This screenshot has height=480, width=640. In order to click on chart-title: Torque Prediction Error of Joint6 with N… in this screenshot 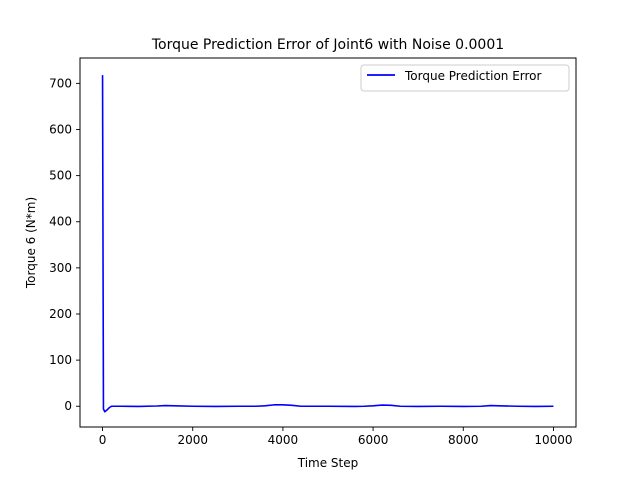, I will do `click(327, 45)`.